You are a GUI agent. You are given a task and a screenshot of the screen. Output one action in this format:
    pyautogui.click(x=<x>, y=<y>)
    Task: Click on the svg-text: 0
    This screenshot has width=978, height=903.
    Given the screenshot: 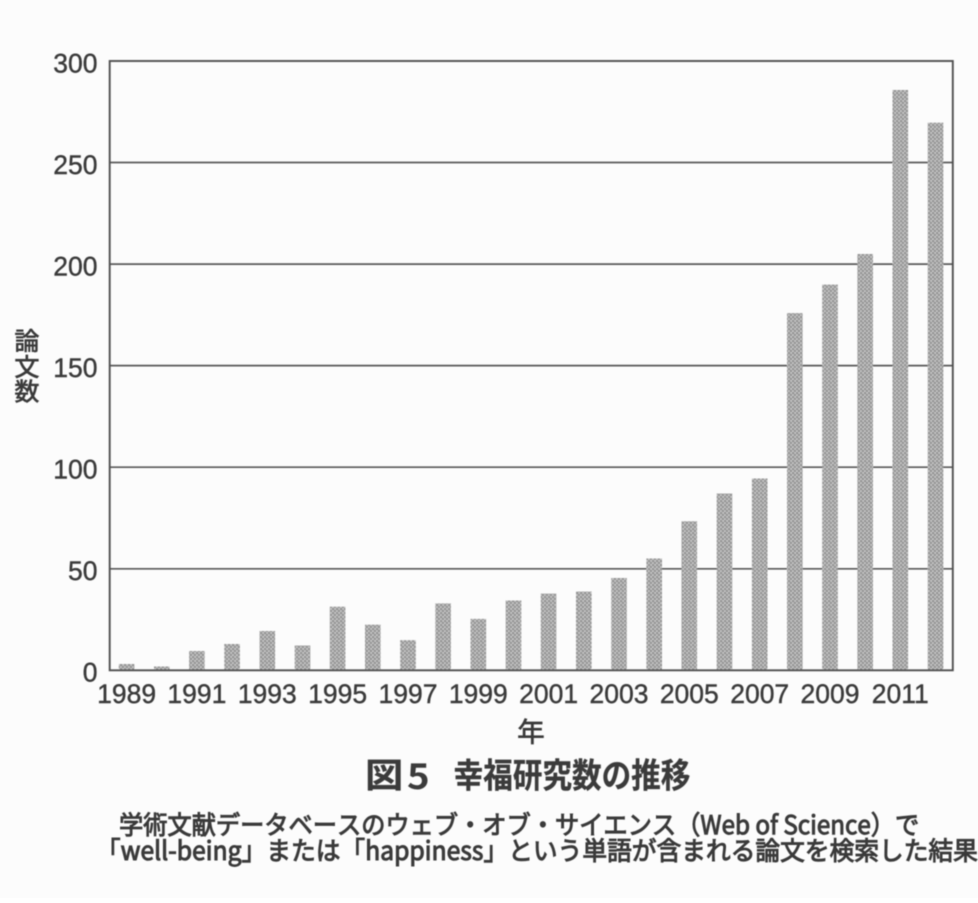 What is the action you would take?
    pyautogui.click(x=90, y=673)
    